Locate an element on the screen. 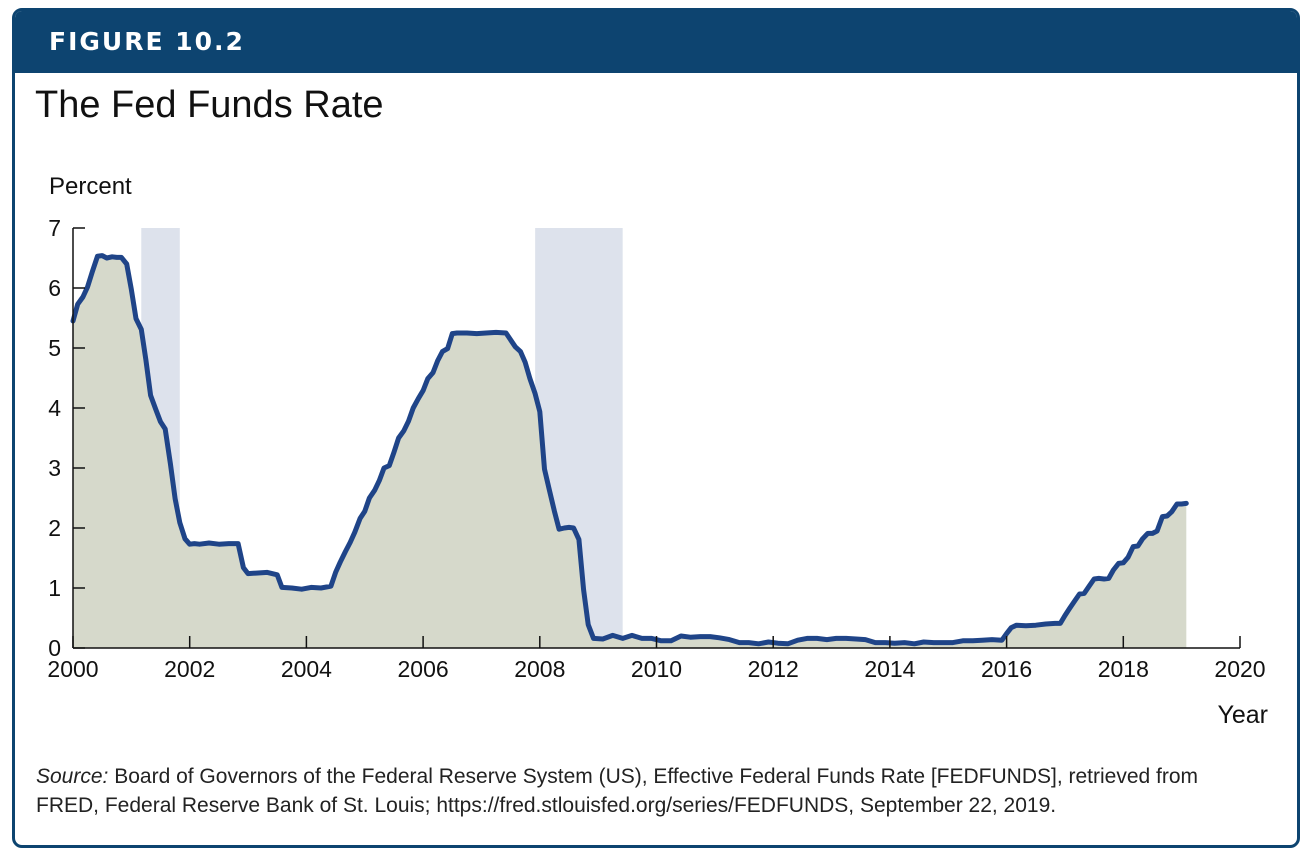 The image size is (1314, 866). x-tick-label: 2014 is located at coordinates (889, 669).